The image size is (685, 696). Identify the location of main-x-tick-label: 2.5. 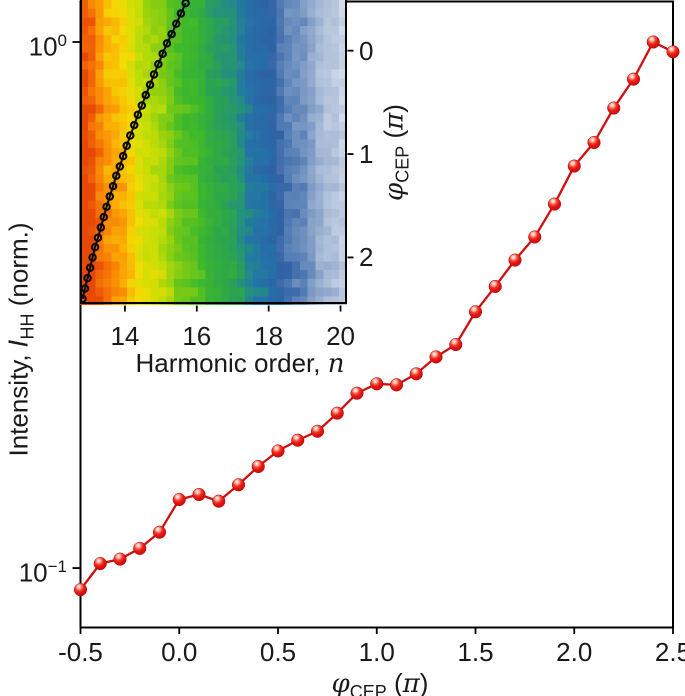
(669, 652).